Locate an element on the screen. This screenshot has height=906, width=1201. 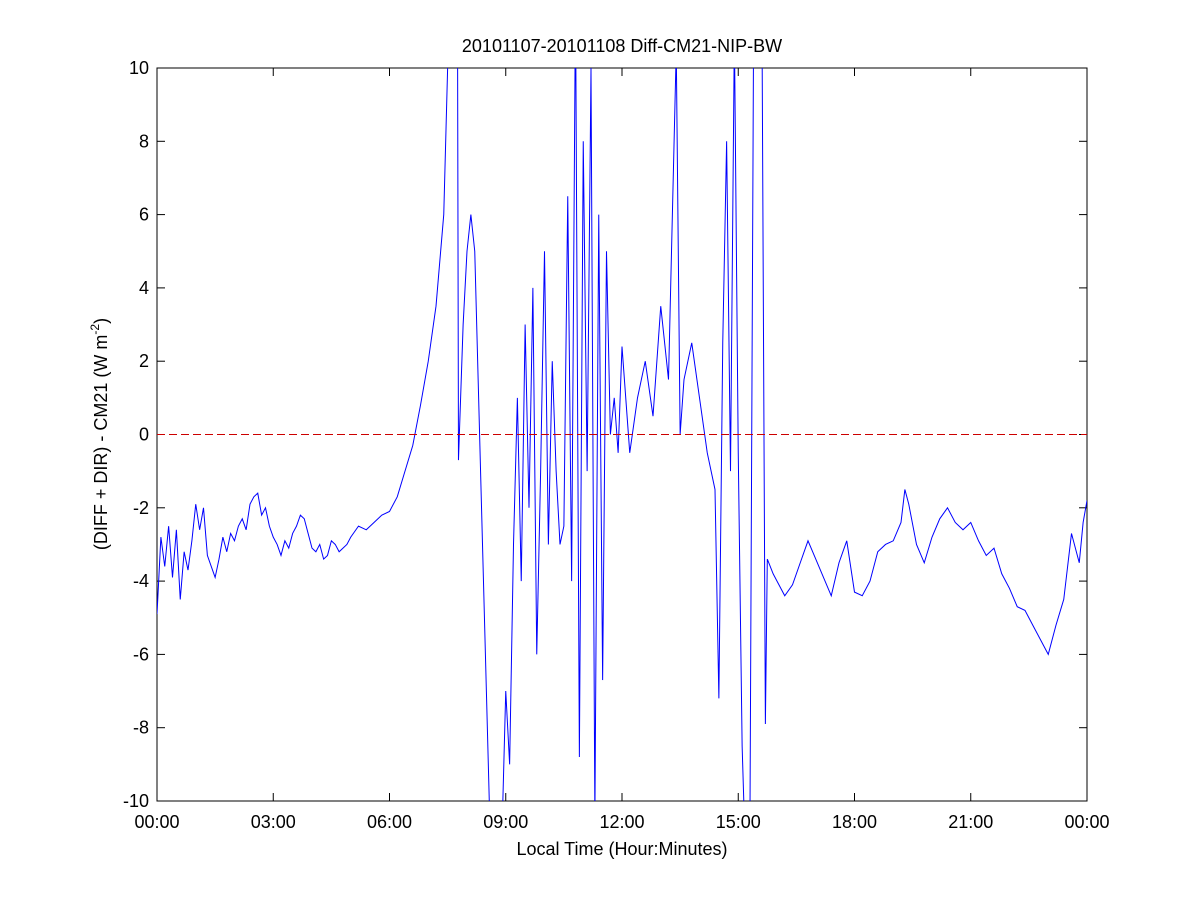
x-tick-label: 09:00 is located at coordinates (505, 822).